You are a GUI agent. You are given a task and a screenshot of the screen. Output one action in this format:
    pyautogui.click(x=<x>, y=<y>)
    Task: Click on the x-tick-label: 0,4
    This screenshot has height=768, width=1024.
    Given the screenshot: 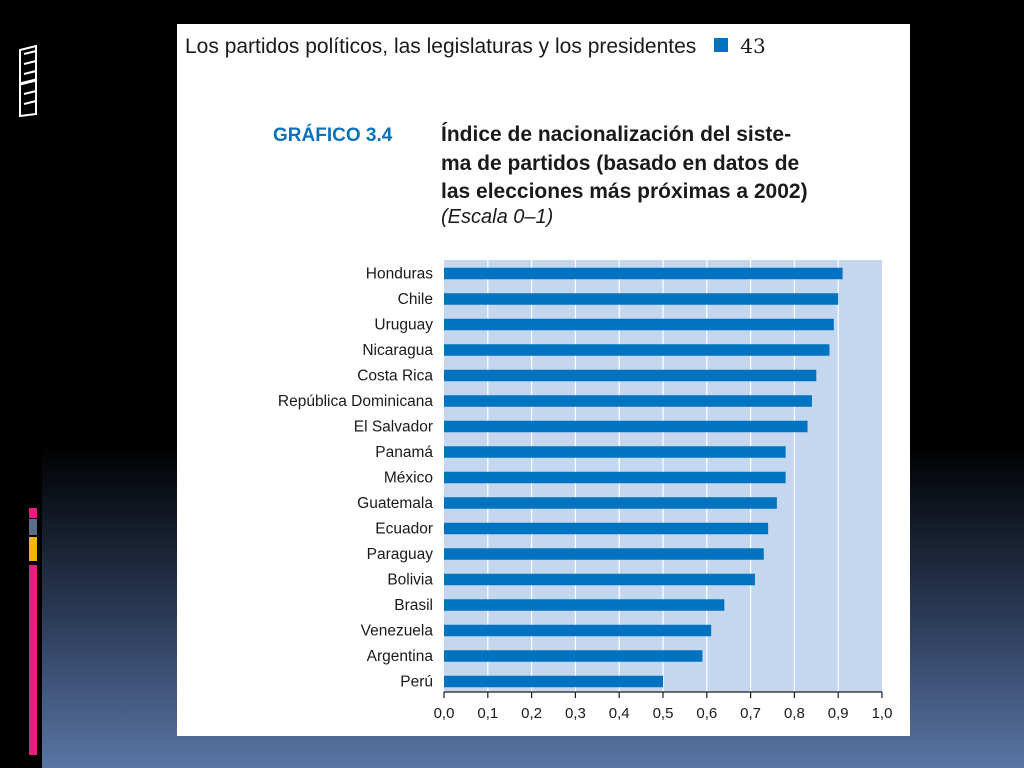 What is the action you would take?
    pyautogui.click(x=619, y=713)
    